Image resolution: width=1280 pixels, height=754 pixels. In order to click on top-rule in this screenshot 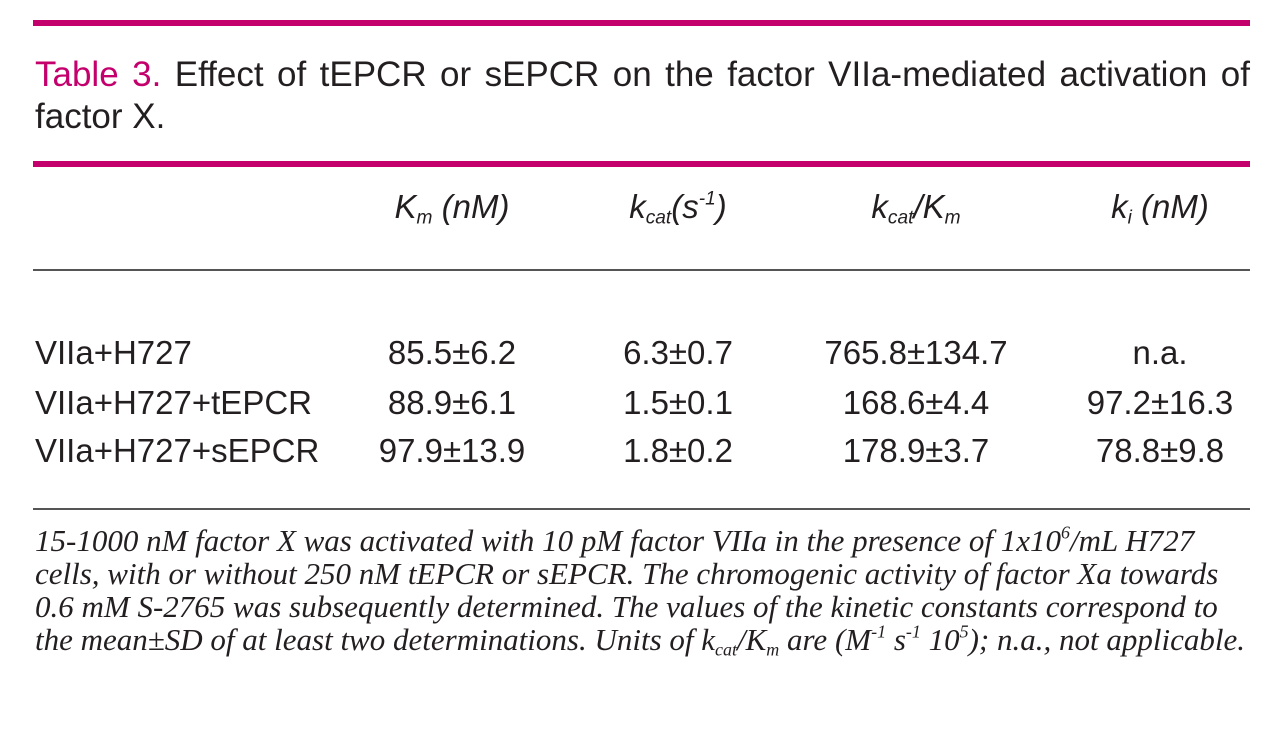, I will do `click(641, 23)`.